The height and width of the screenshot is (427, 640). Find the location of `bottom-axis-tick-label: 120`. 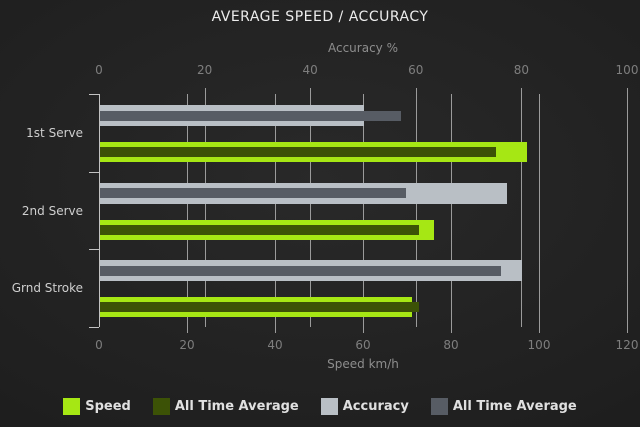

bottom-axis-tick-label: 120 is located at coordinates (627, 345).